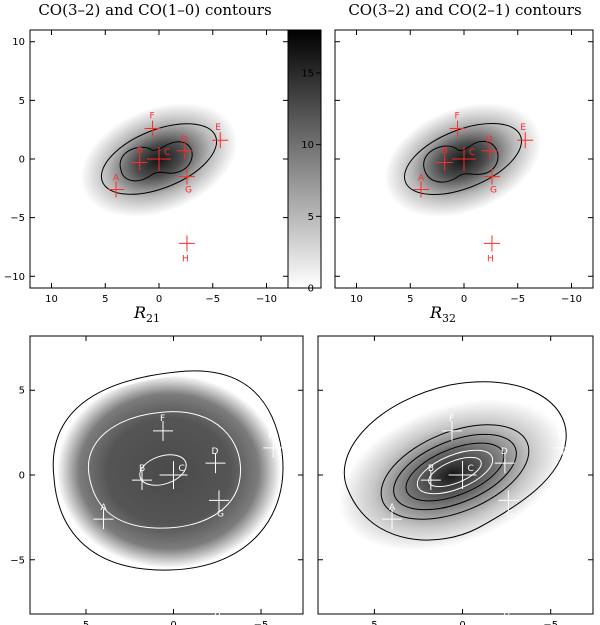 Image resolution: width=600 pixels, height=625 pixels. Describe the element at coordinates (435, 312) in the screenshot. I see `title-symbol: R` at that location.